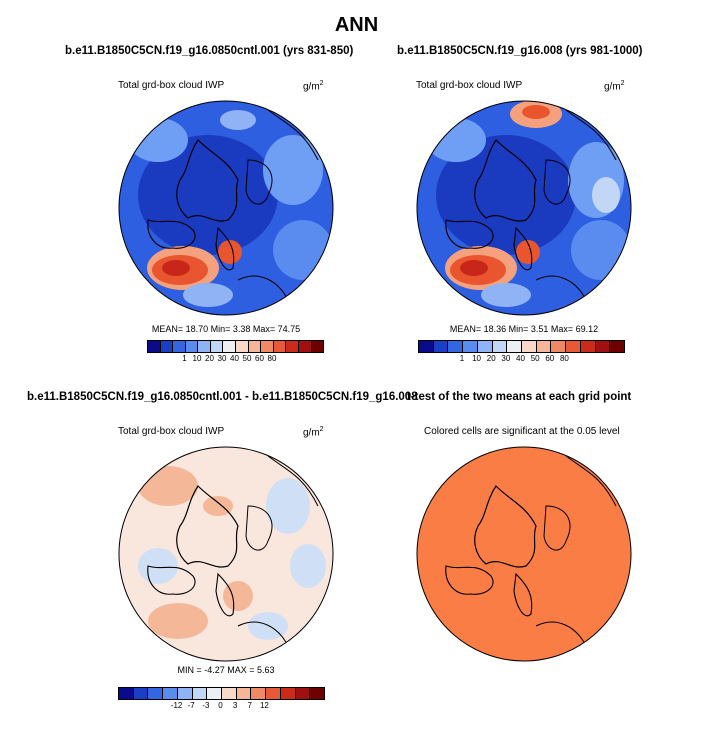  Describe the element at coordinates (226, 670) in the screenshot. I see `panel-3-stats: MIN = -4.27 MAX = 5.63` at that location.